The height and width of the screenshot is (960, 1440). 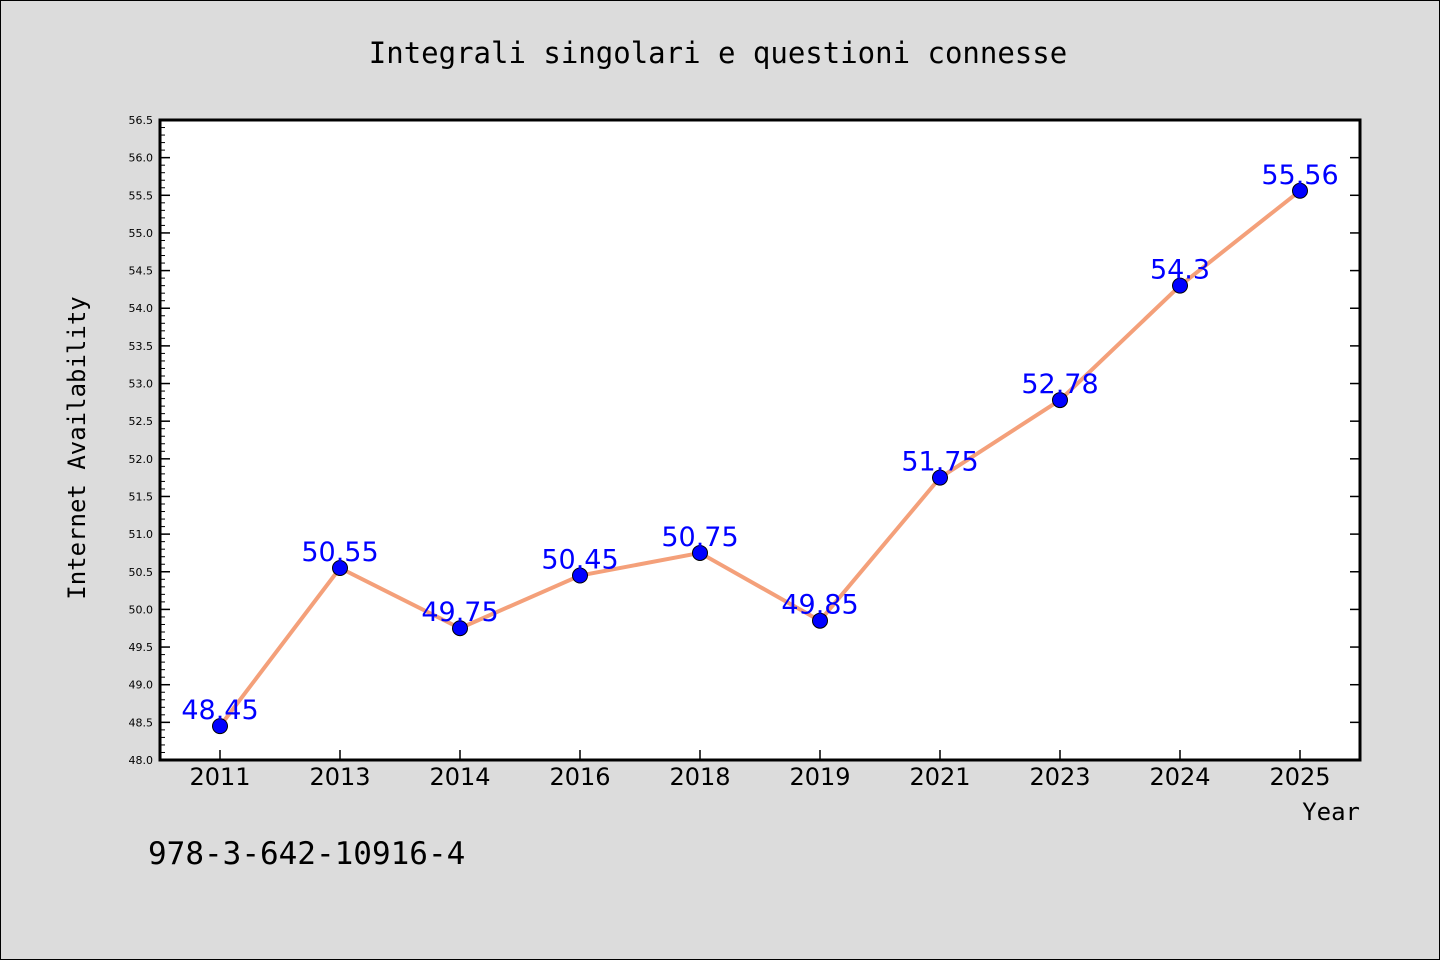 What do you see at coordinates (459, 612) in the screenshot?
I see `data-label: 49.75` at bounding box center [459, 612].